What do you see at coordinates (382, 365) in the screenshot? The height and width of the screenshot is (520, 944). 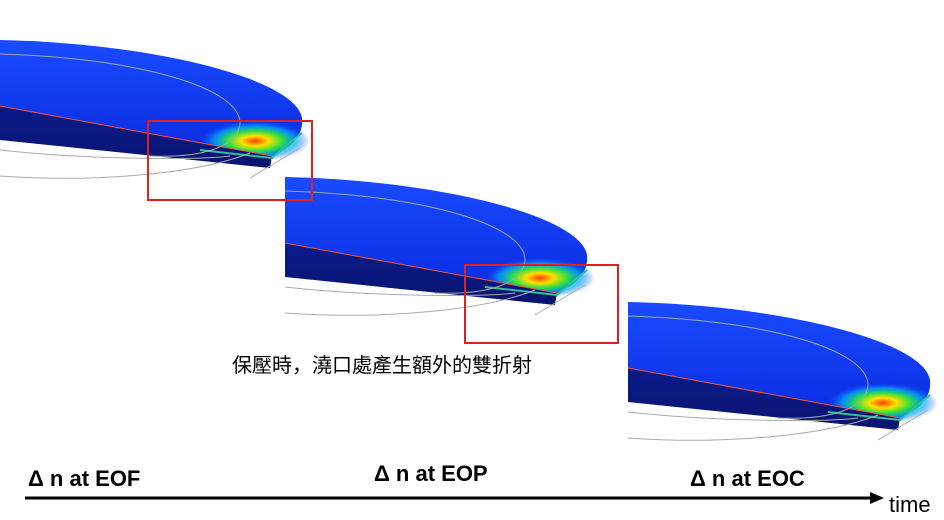 I see `annotation: 保壓時，澆口處產生額外的雙折射` at bounding box center [382, 365].